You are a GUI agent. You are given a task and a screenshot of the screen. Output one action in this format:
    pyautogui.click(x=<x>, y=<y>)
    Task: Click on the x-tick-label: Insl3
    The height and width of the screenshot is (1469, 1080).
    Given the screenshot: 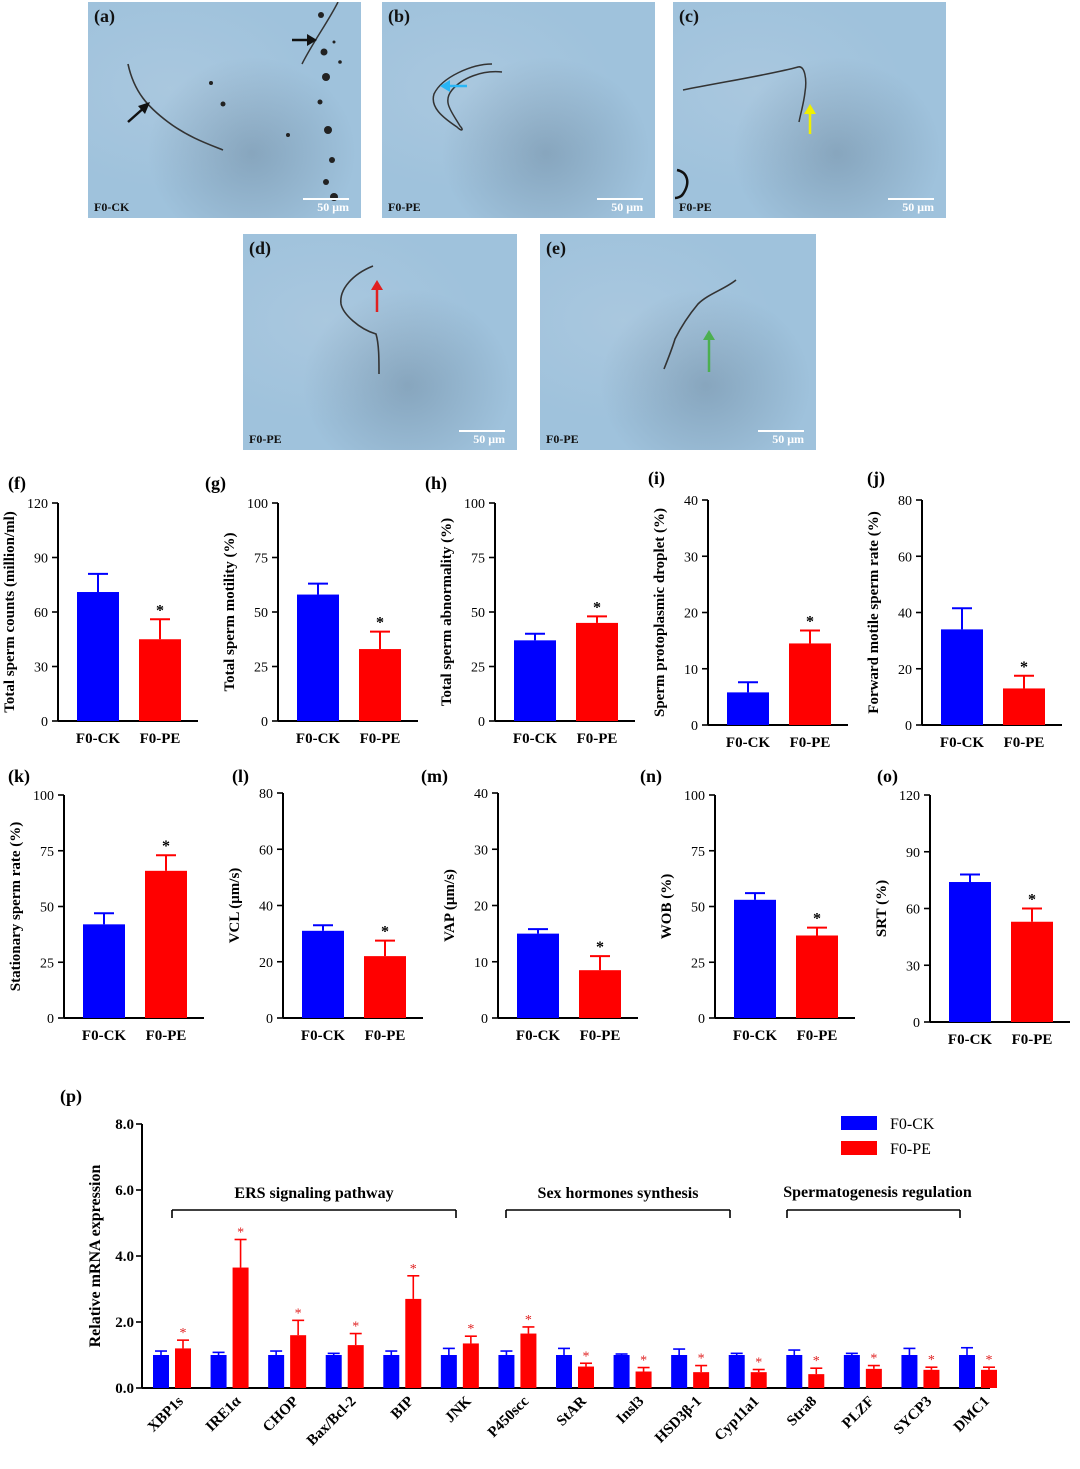 What is the action you would take?
    pyautogui.click(x=631, y=1411)
    